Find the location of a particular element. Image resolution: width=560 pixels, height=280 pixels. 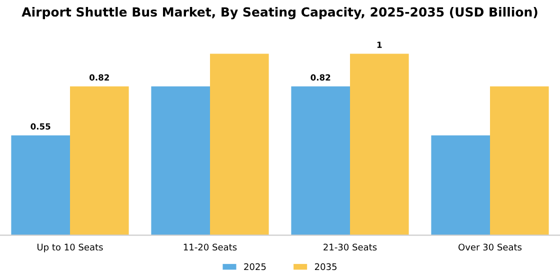

x-tick-label: Up to 10 Seats is located at coordinates (70, 248).